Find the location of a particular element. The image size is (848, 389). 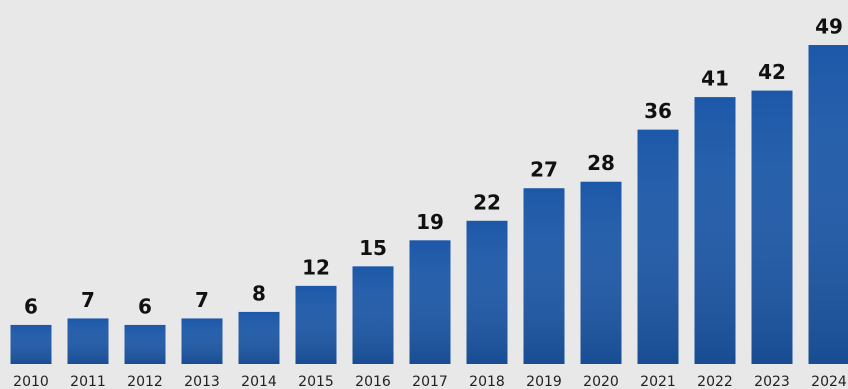

value-label: 15 is located at coordinates (373, 248).